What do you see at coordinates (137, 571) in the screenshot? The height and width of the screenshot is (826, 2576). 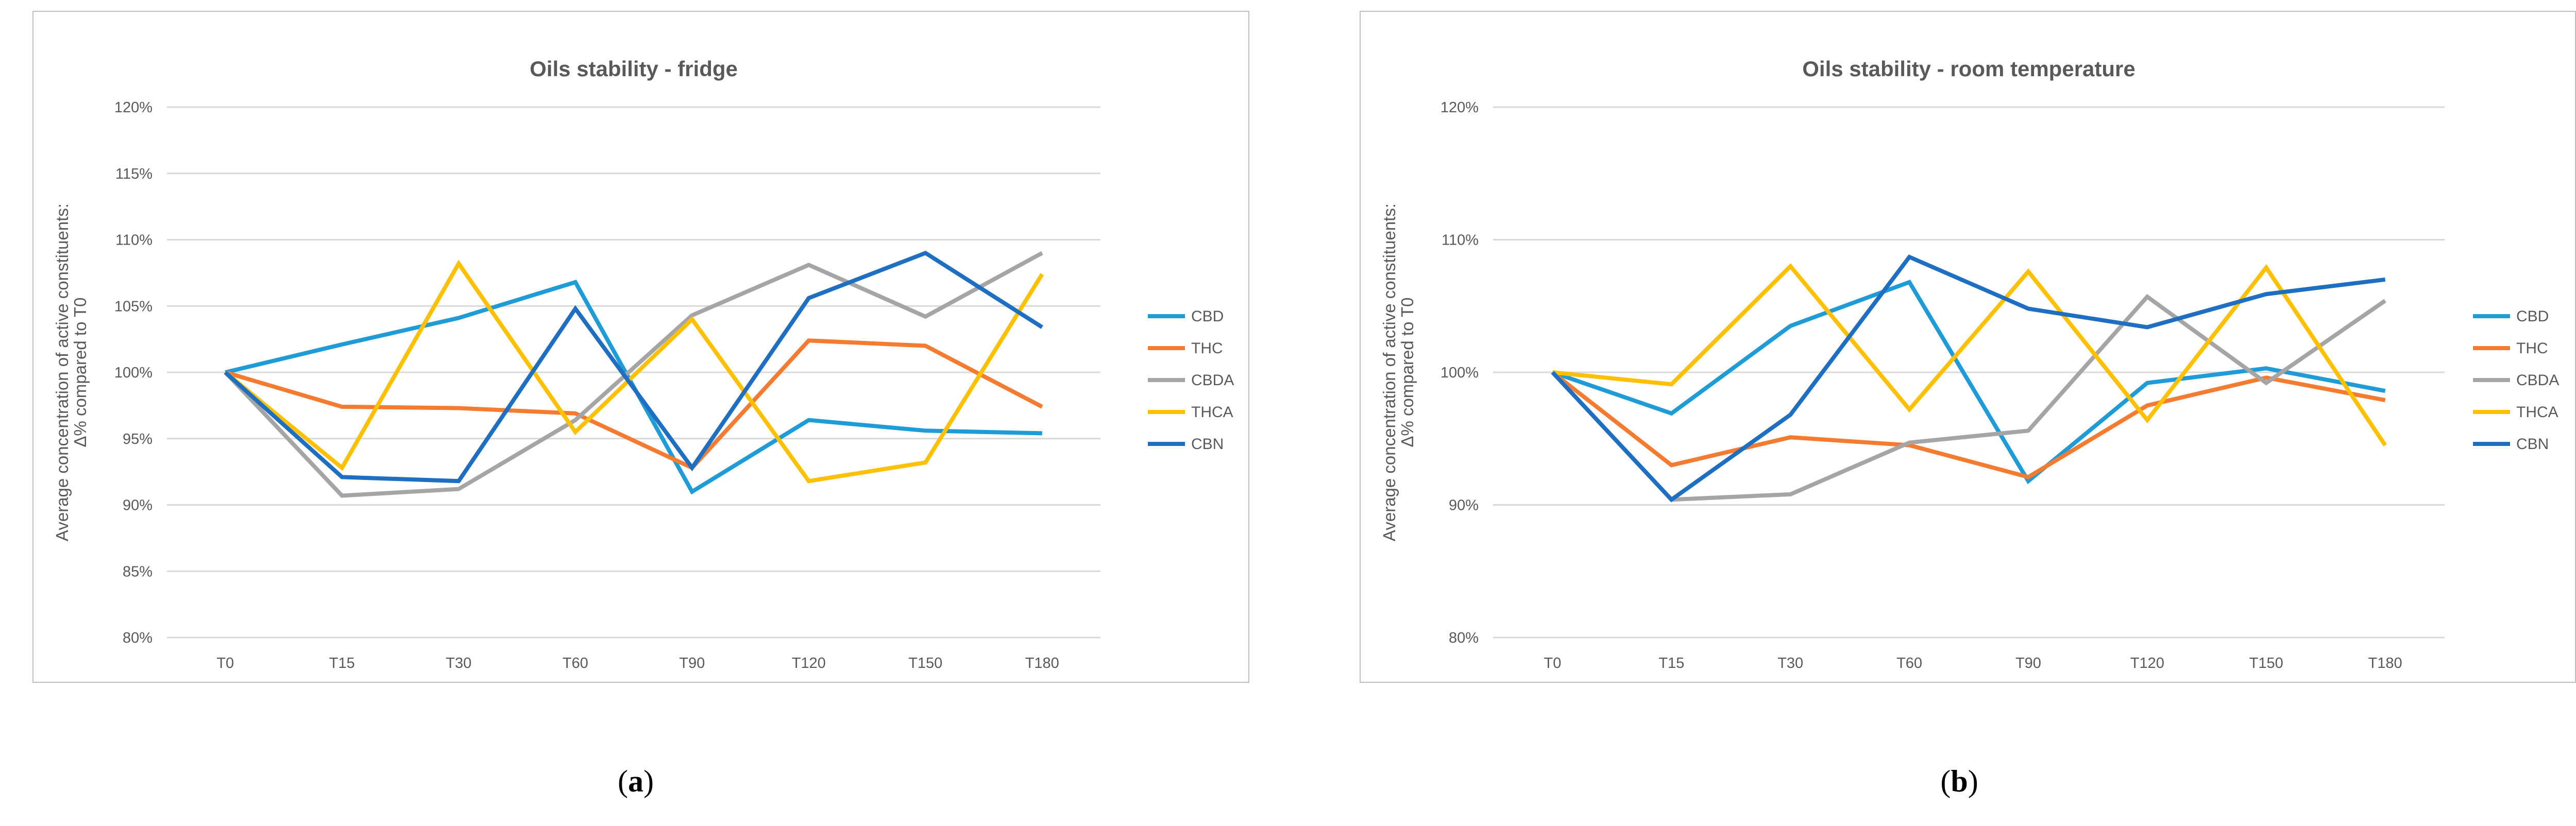 I see `y-tick-label: 85%` at bounding box center [137, 571].